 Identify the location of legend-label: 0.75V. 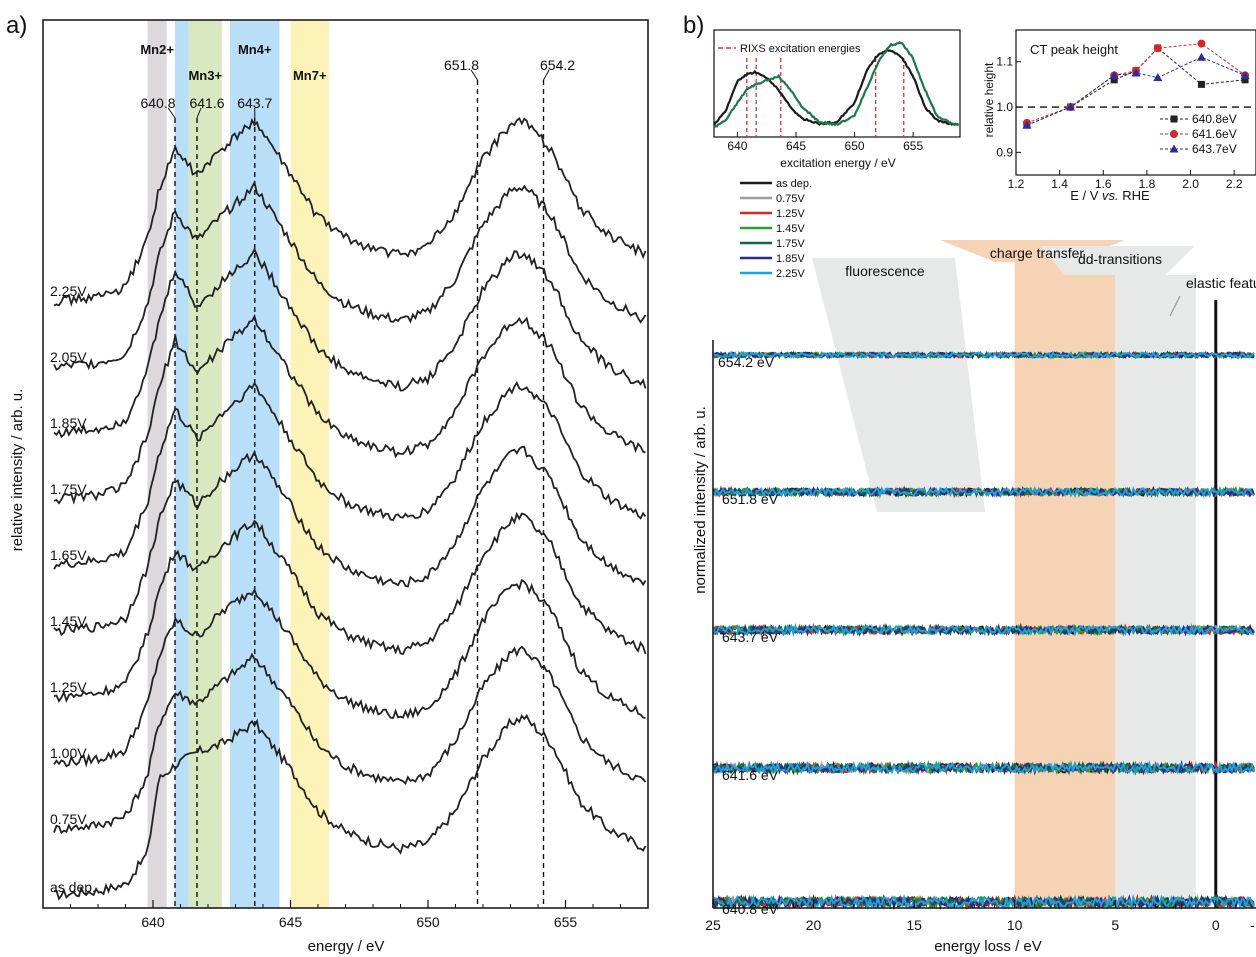
(790, 199).